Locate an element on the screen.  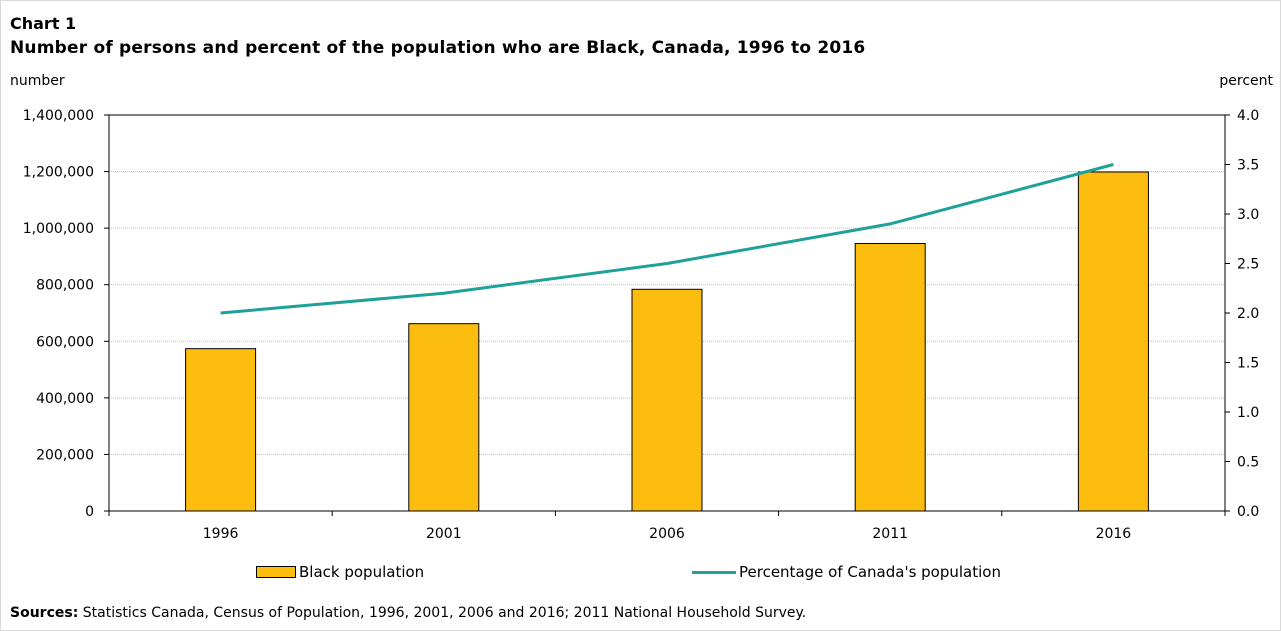
left-tick-label: 1,000,000 is located at coordinates (58, 229).